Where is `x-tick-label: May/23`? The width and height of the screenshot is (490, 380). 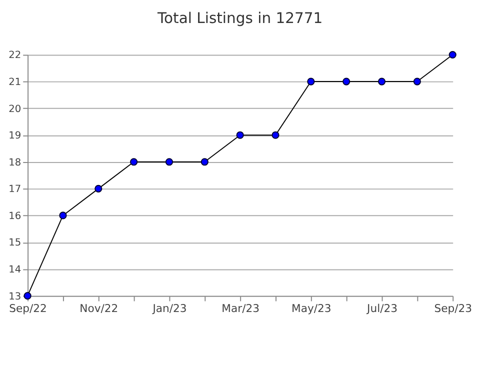 x-tick-label: May/23 is located at coordinates (312, 309).